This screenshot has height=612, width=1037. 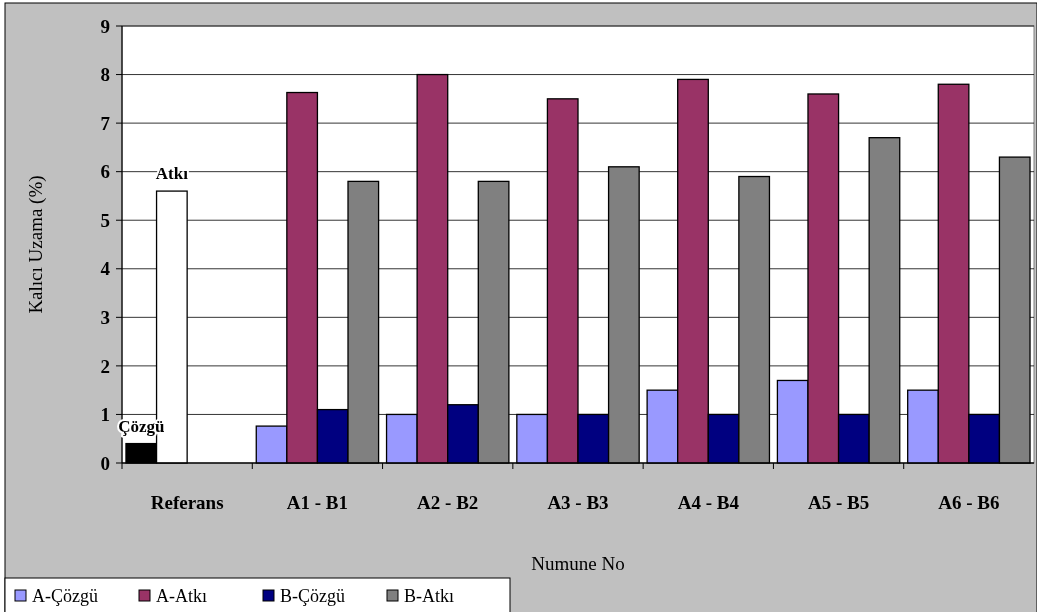 I want to click on y-axis-title: Kalıcı Uzama (%), so click(x=36, y=244).